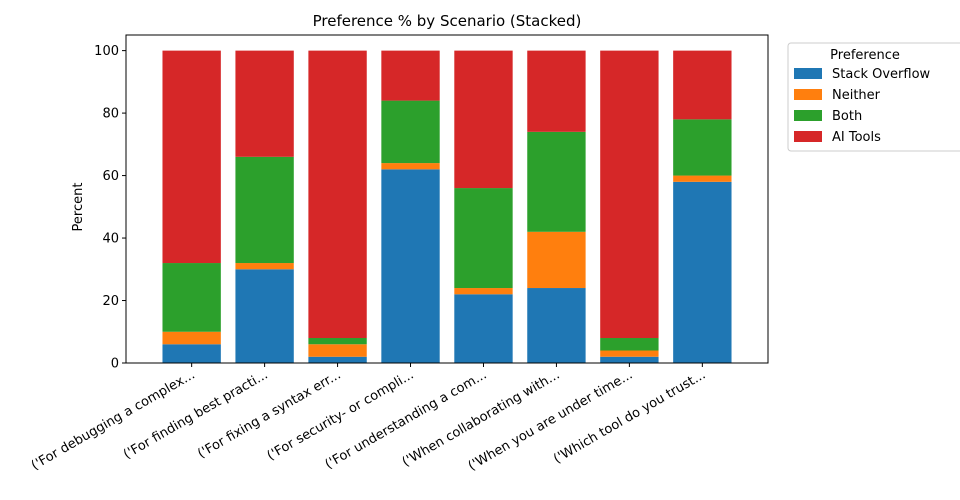 The height and width of the screenshot is (500, 960). Describe the element at coordinates (110, 176) in the screenshot. I see `y-tick-label: 60` at that location.